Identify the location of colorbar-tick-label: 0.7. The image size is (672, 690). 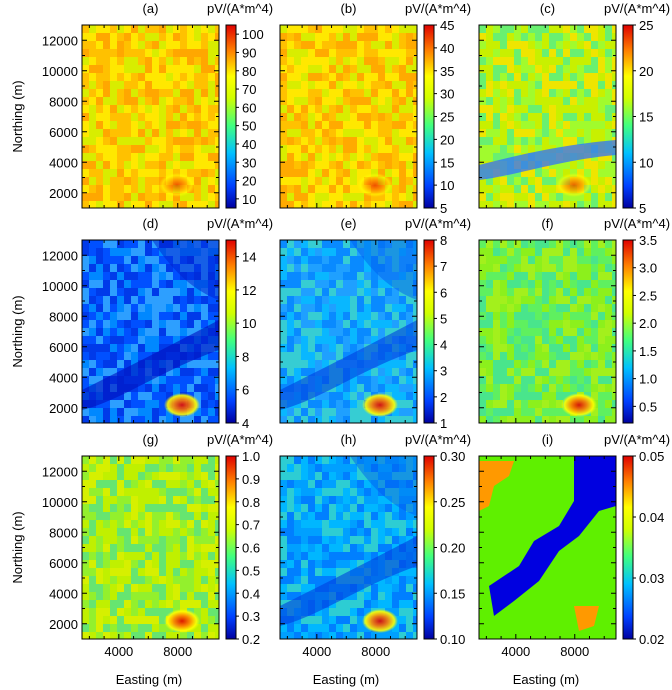
(251, 525).